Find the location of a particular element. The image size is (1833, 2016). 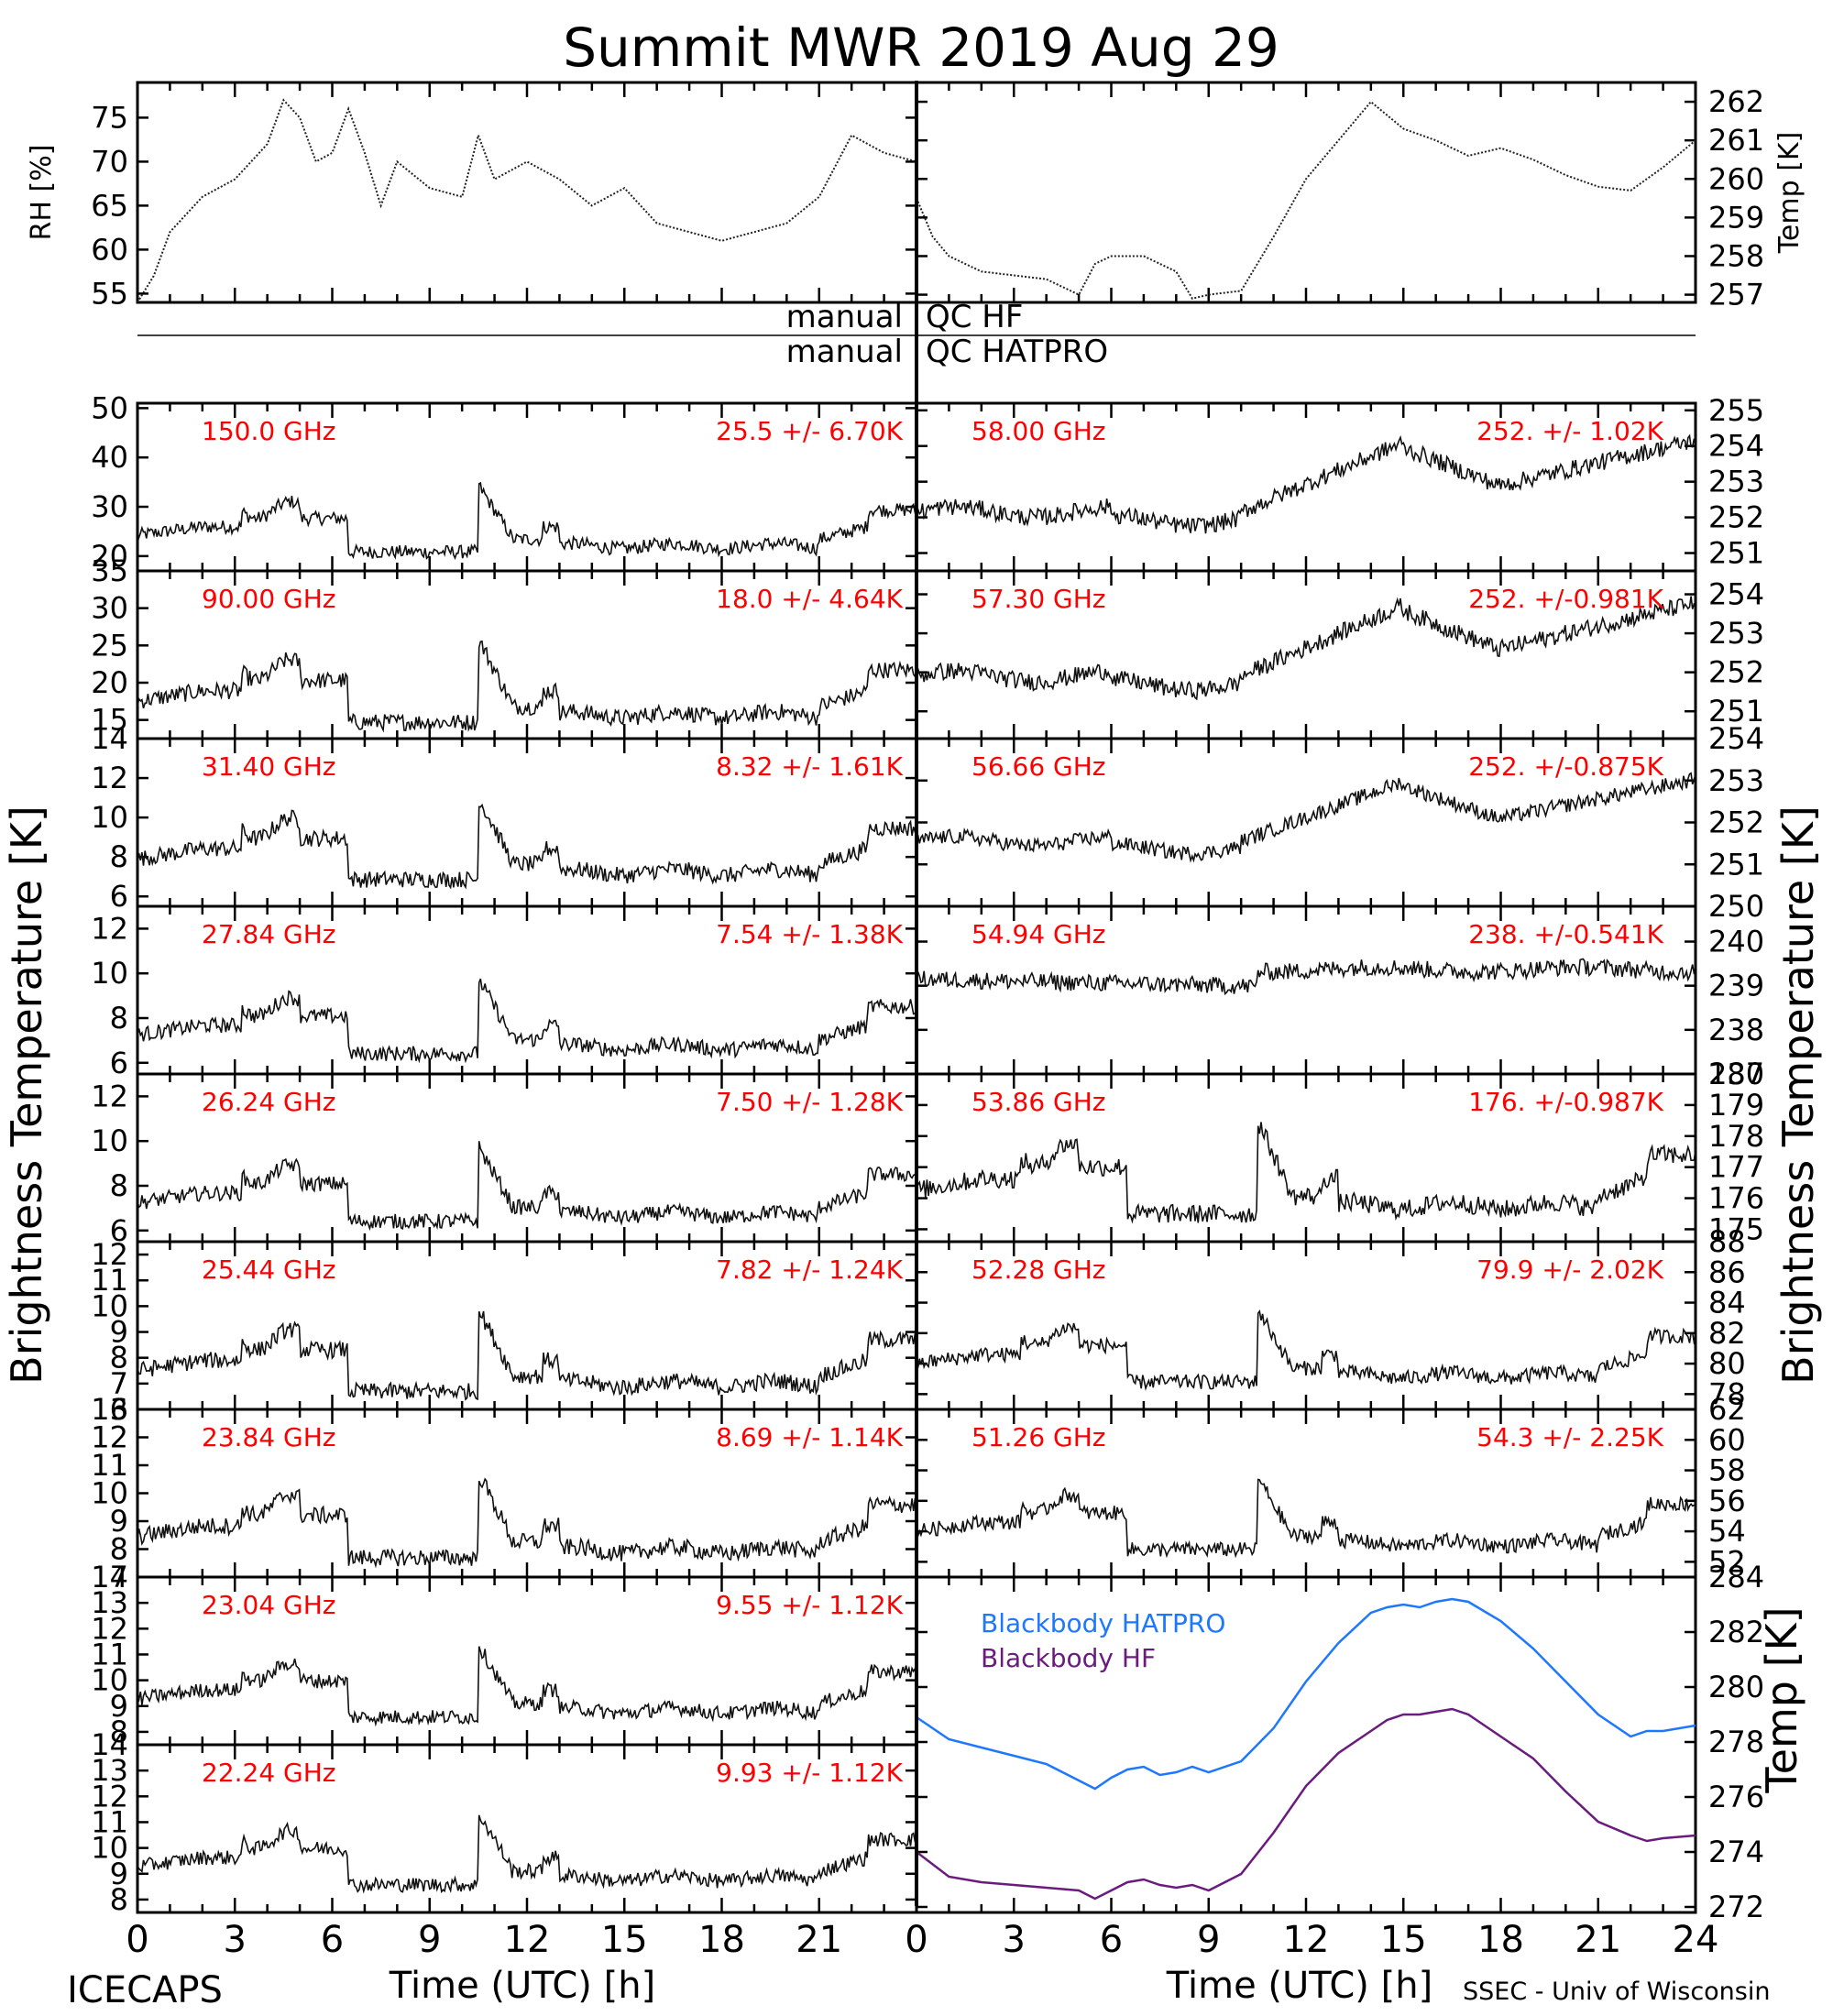

x-tick-label: 9 is located at coordinates (429, 1940).